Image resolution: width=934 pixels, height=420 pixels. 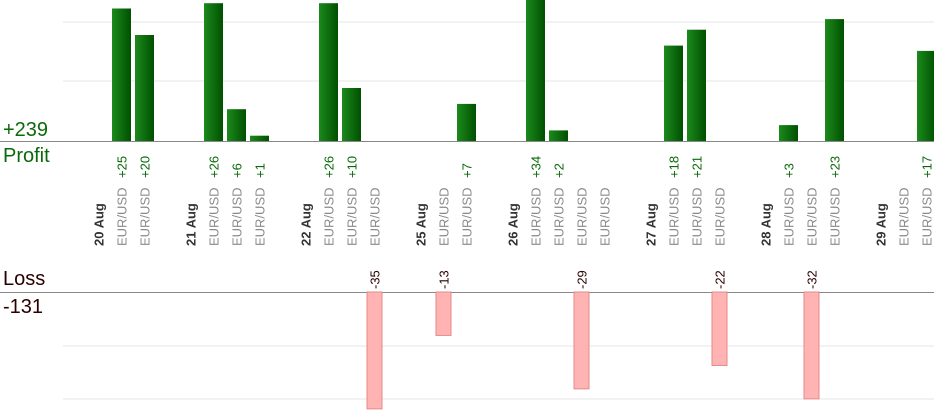 What do you see at coordinates (766, 224) in the screenshot?
I see `date-label: 28 Aug` at bounding box center [766, 224].